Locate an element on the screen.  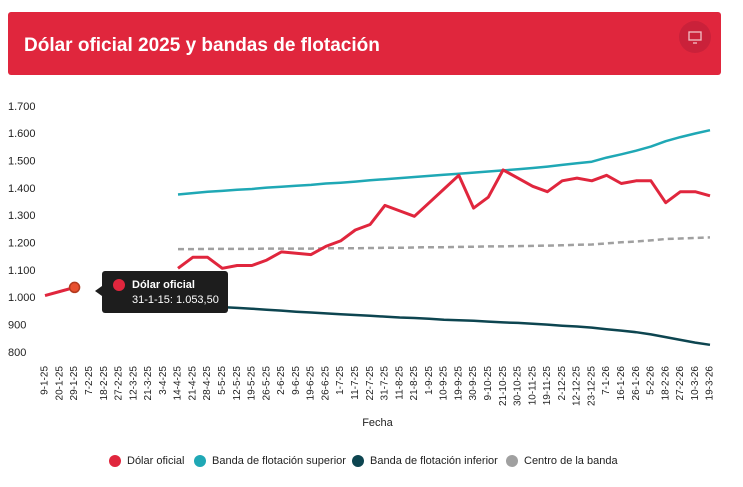
x-tick-label: 27-2-26 is located at coordinates (680, 383).